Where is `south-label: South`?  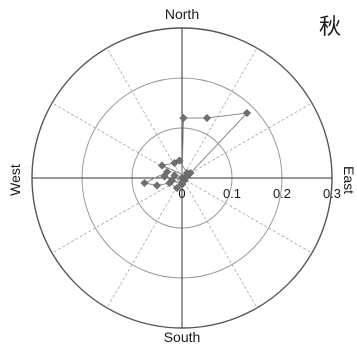 south-label: South is located at coordinates (182, 337).